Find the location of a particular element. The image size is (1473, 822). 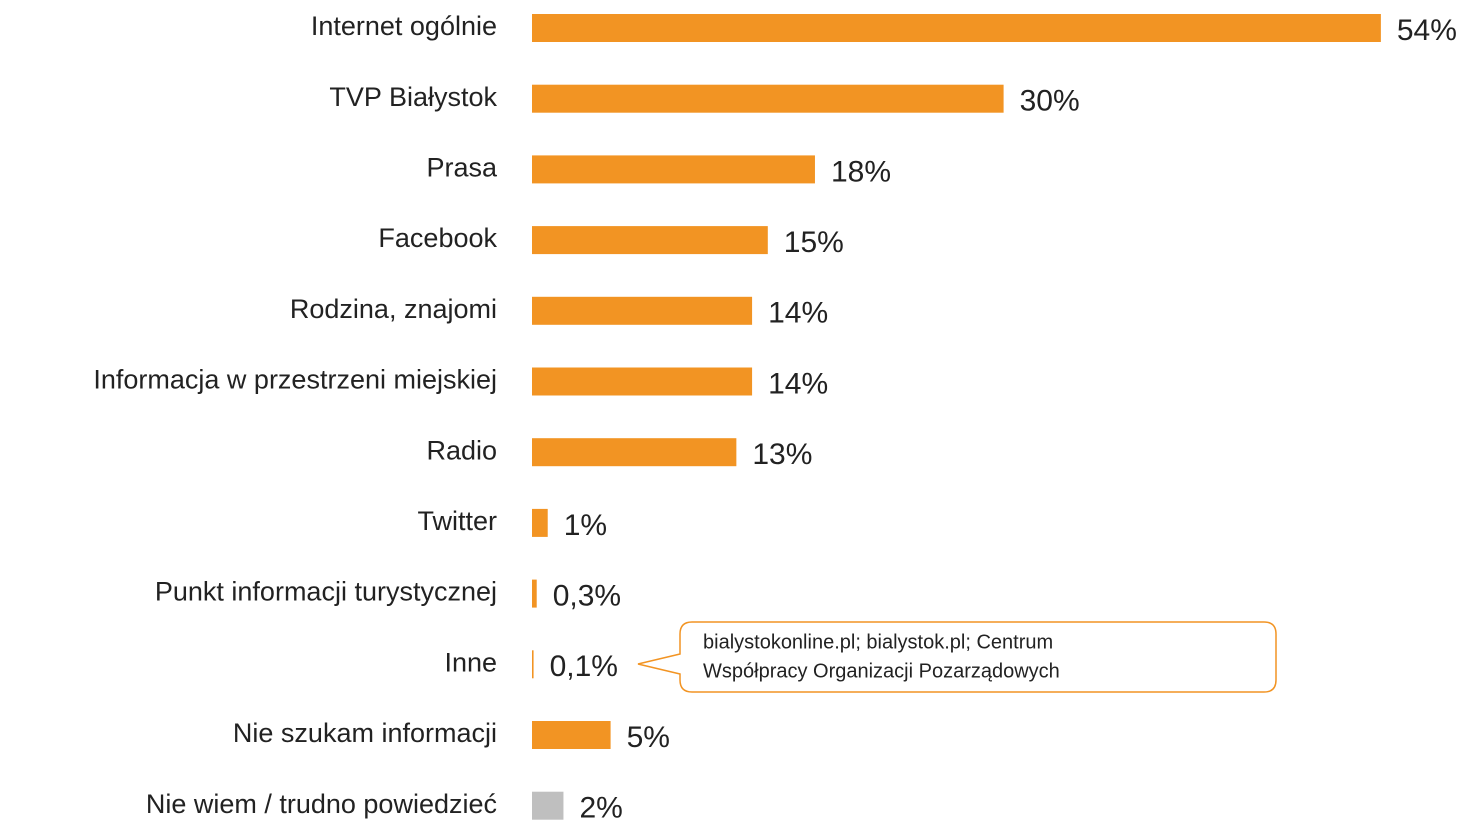

category-label: Punkt informacji turystycznej is located at coordinates (326, 592).